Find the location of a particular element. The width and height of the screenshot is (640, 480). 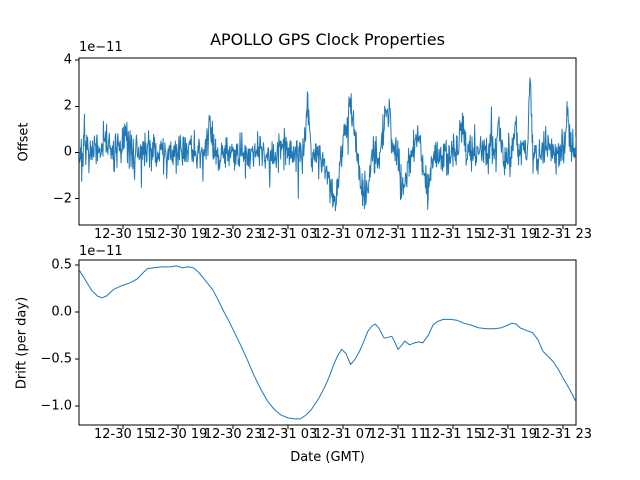

offset-axis-label: Offset is located at coordinates (24, 142).